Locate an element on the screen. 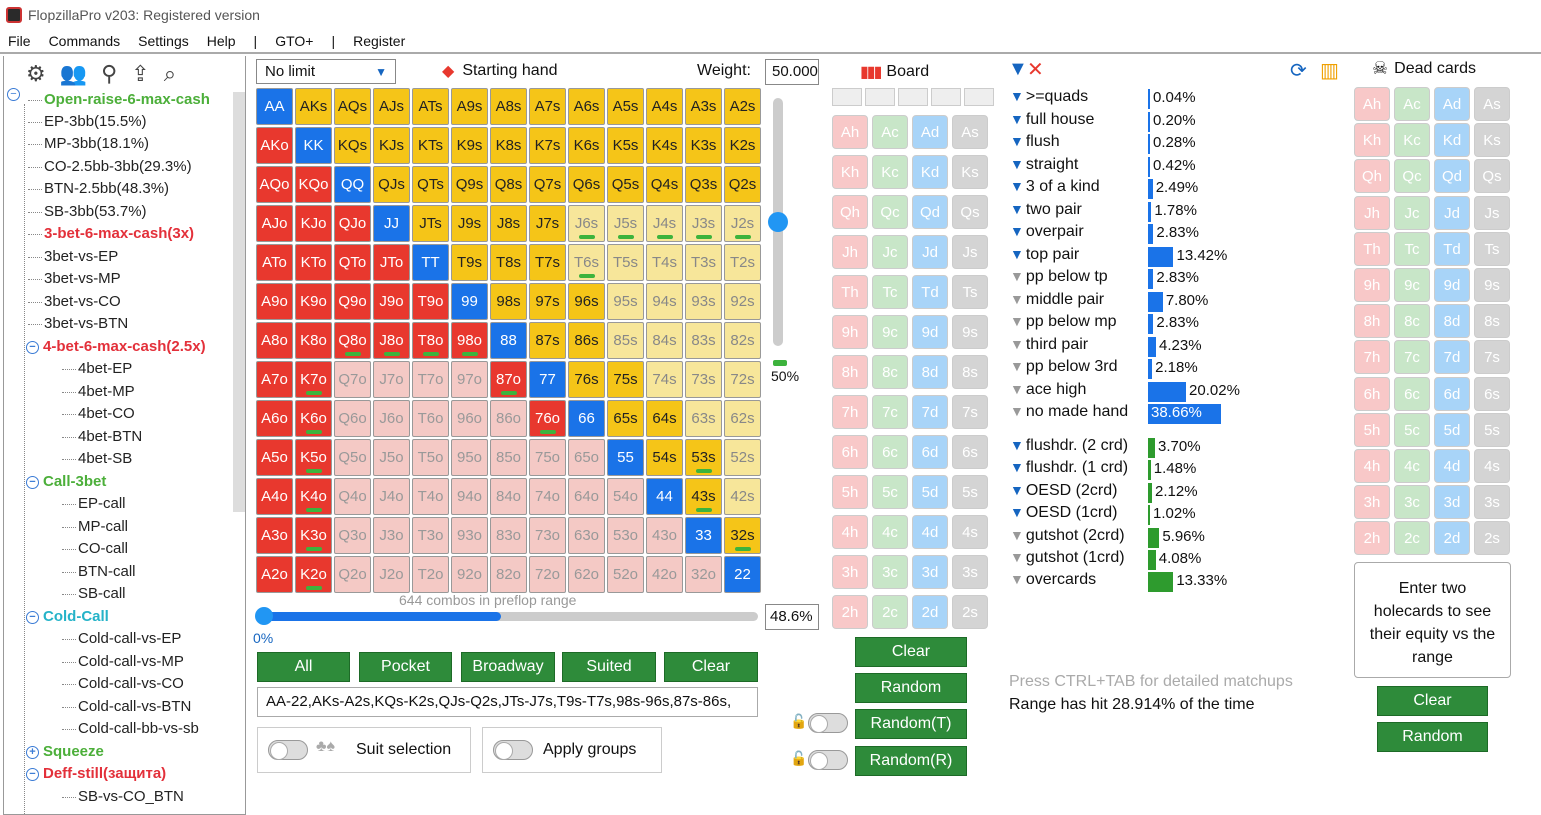 This screenshot has height=815, width=1541. dead-card-4d: 4d is located at coordinates (1452, 466).